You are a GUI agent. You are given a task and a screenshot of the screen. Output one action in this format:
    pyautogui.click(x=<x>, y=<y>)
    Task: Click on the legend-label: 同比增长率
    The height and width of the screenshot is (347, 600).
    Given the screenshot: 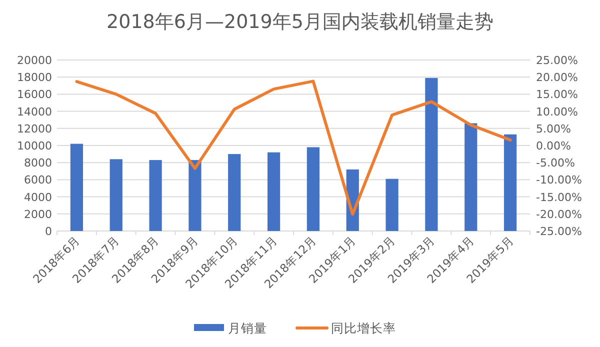 What is the action you would take?
    pyautogui.click(x=363, y=328)
    